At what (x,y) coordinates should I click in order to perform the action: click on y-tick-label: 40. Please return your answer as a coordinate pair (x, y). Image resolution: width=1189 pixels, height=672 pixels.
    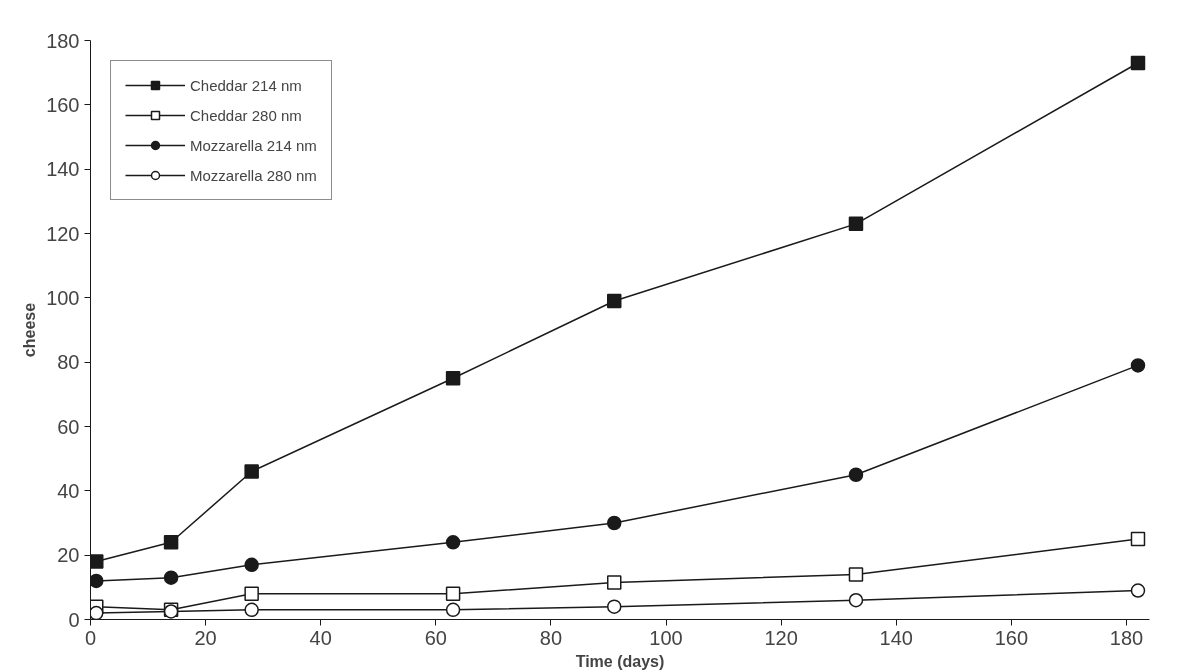
    Looking at the image, I should click on (68, 490).